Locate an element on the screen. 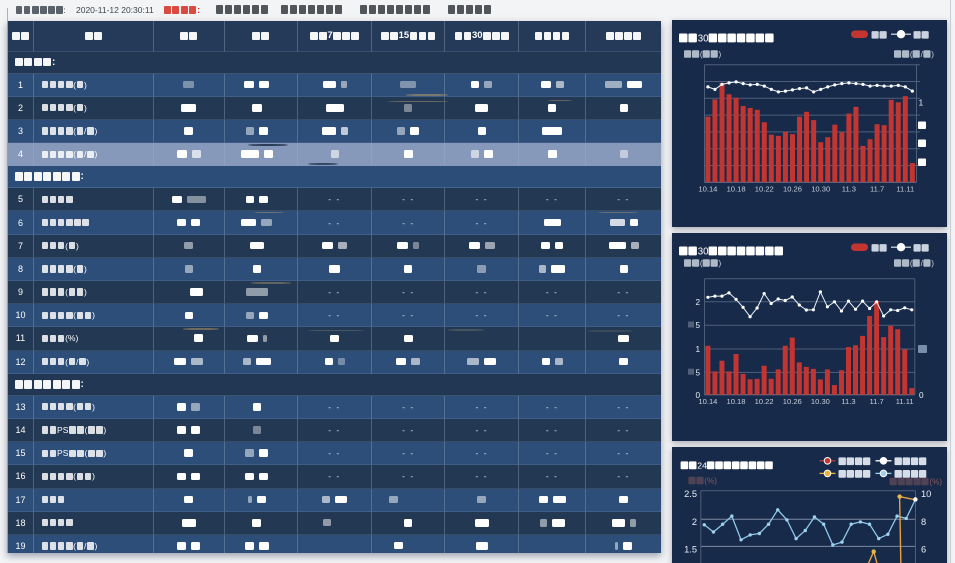 Image resolution: width=955 pixels, height=563 pixels. svg-text: 8 is located at coordinates (923, 522).